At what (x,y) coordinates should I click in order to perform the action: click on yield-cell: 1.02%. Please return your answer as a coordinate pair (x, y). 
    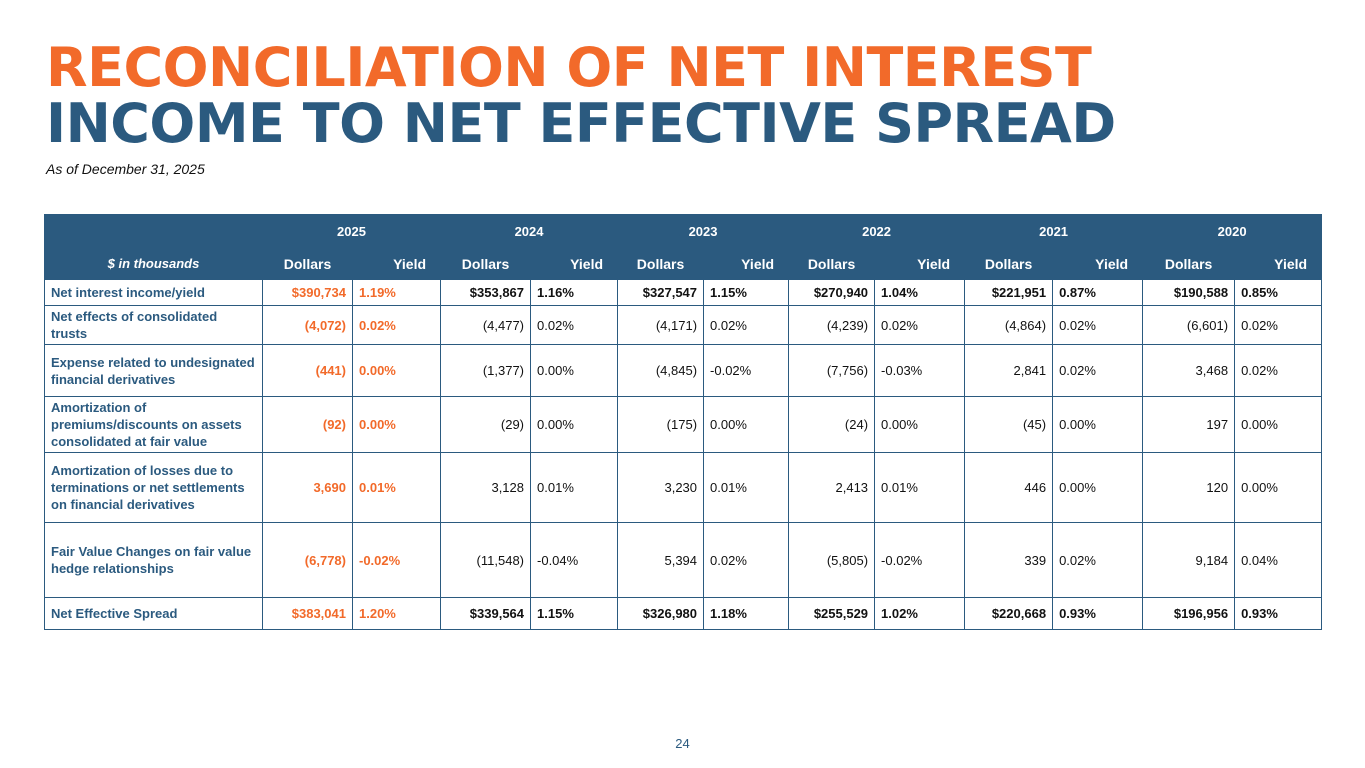
    Looking at the image, I should click on (920, 613).